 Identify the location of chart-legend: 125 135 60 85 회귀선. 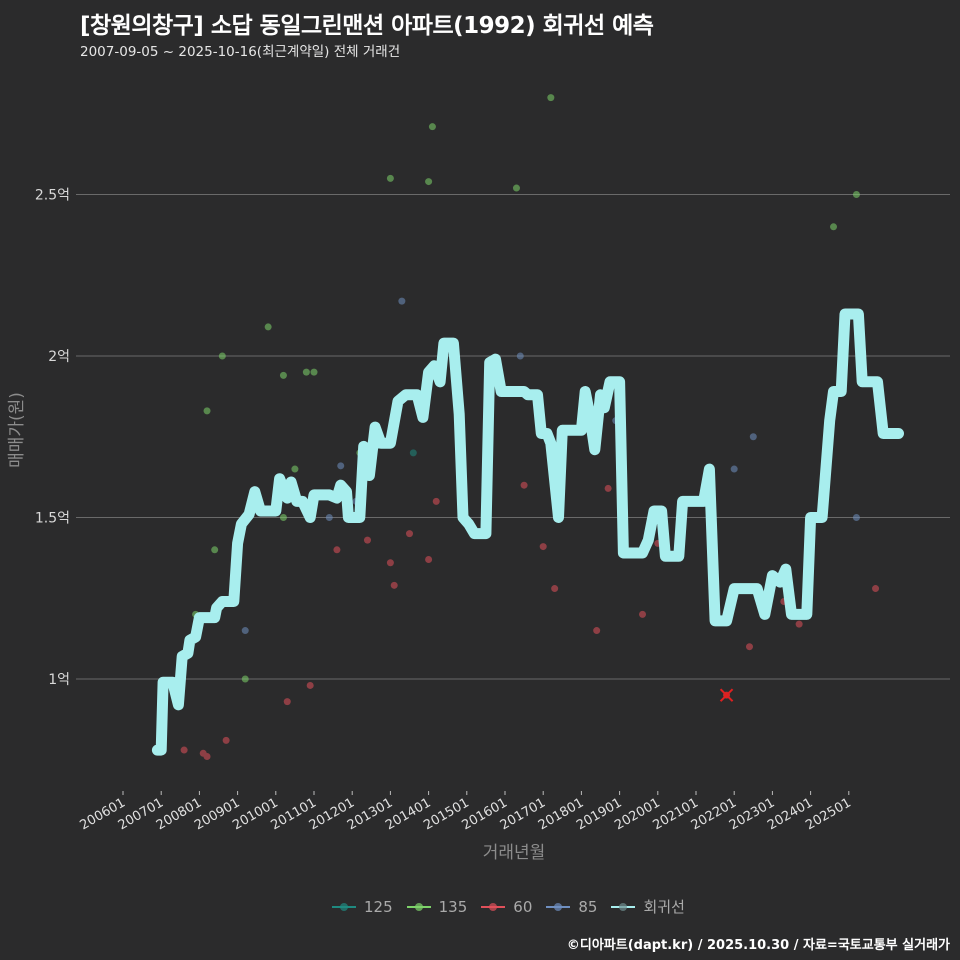
(508, 906).